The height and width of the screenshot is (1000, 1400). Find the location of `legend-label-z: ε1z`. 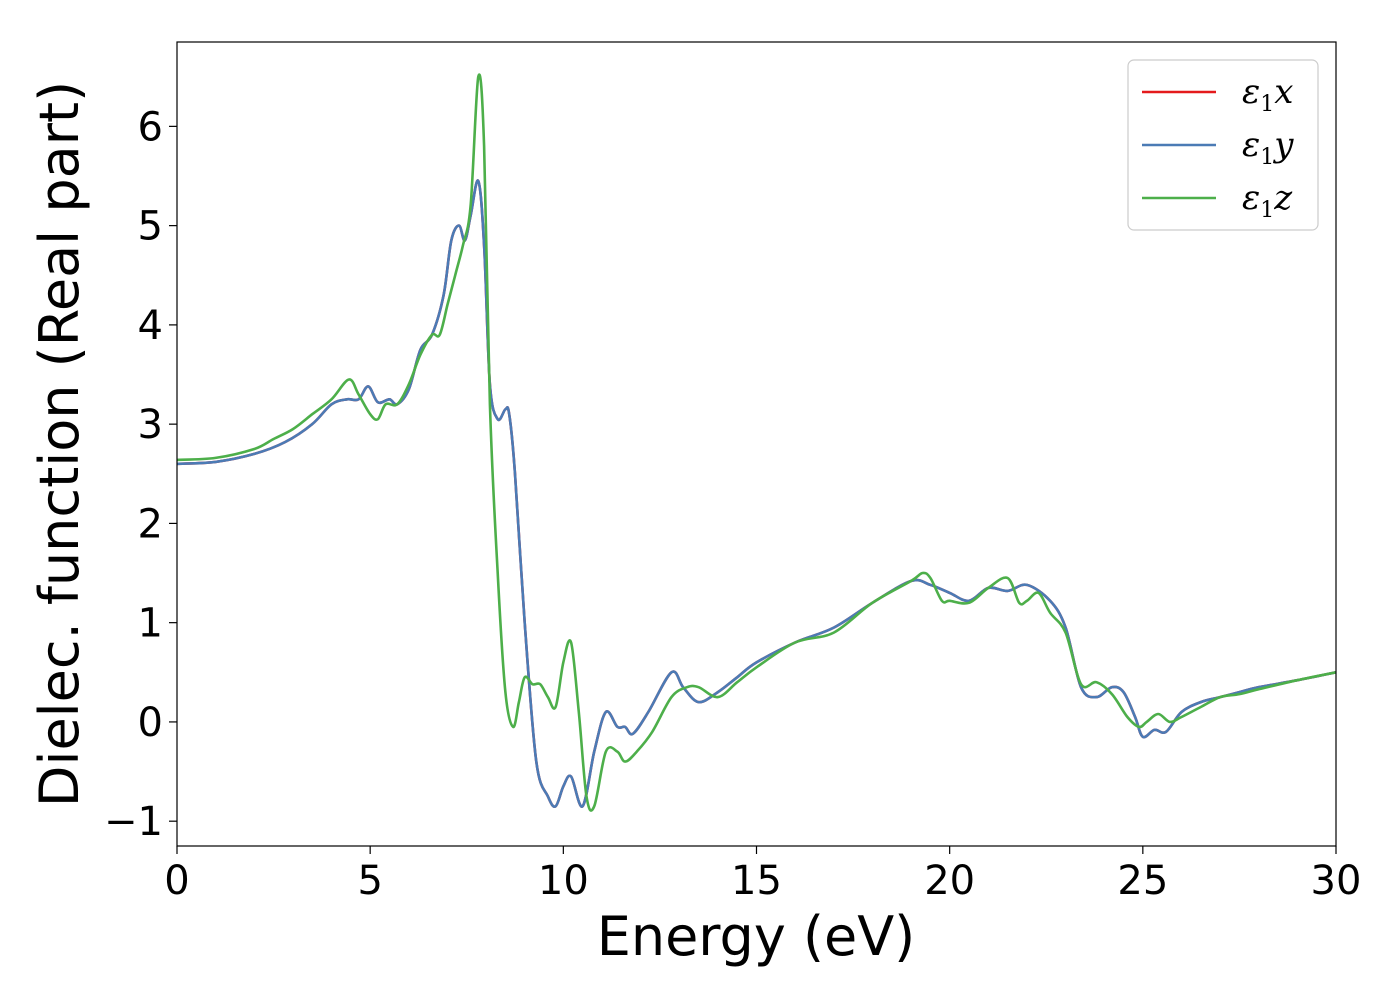

legend-label-z: ε1z is located at coordinates (1267, 200).